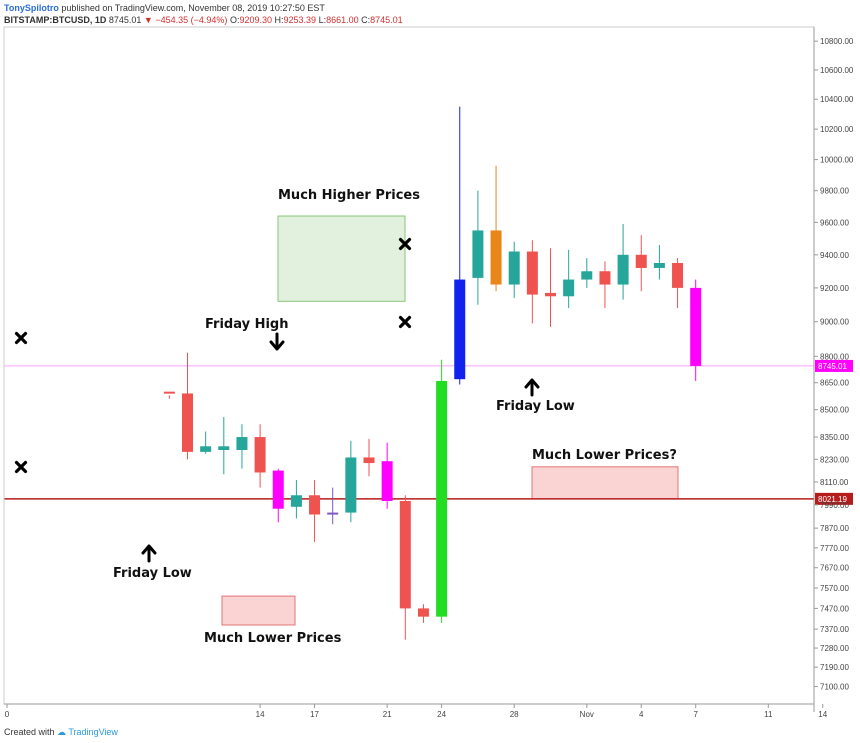  I want to click on last-price: 8745.01, so click(125, 20).